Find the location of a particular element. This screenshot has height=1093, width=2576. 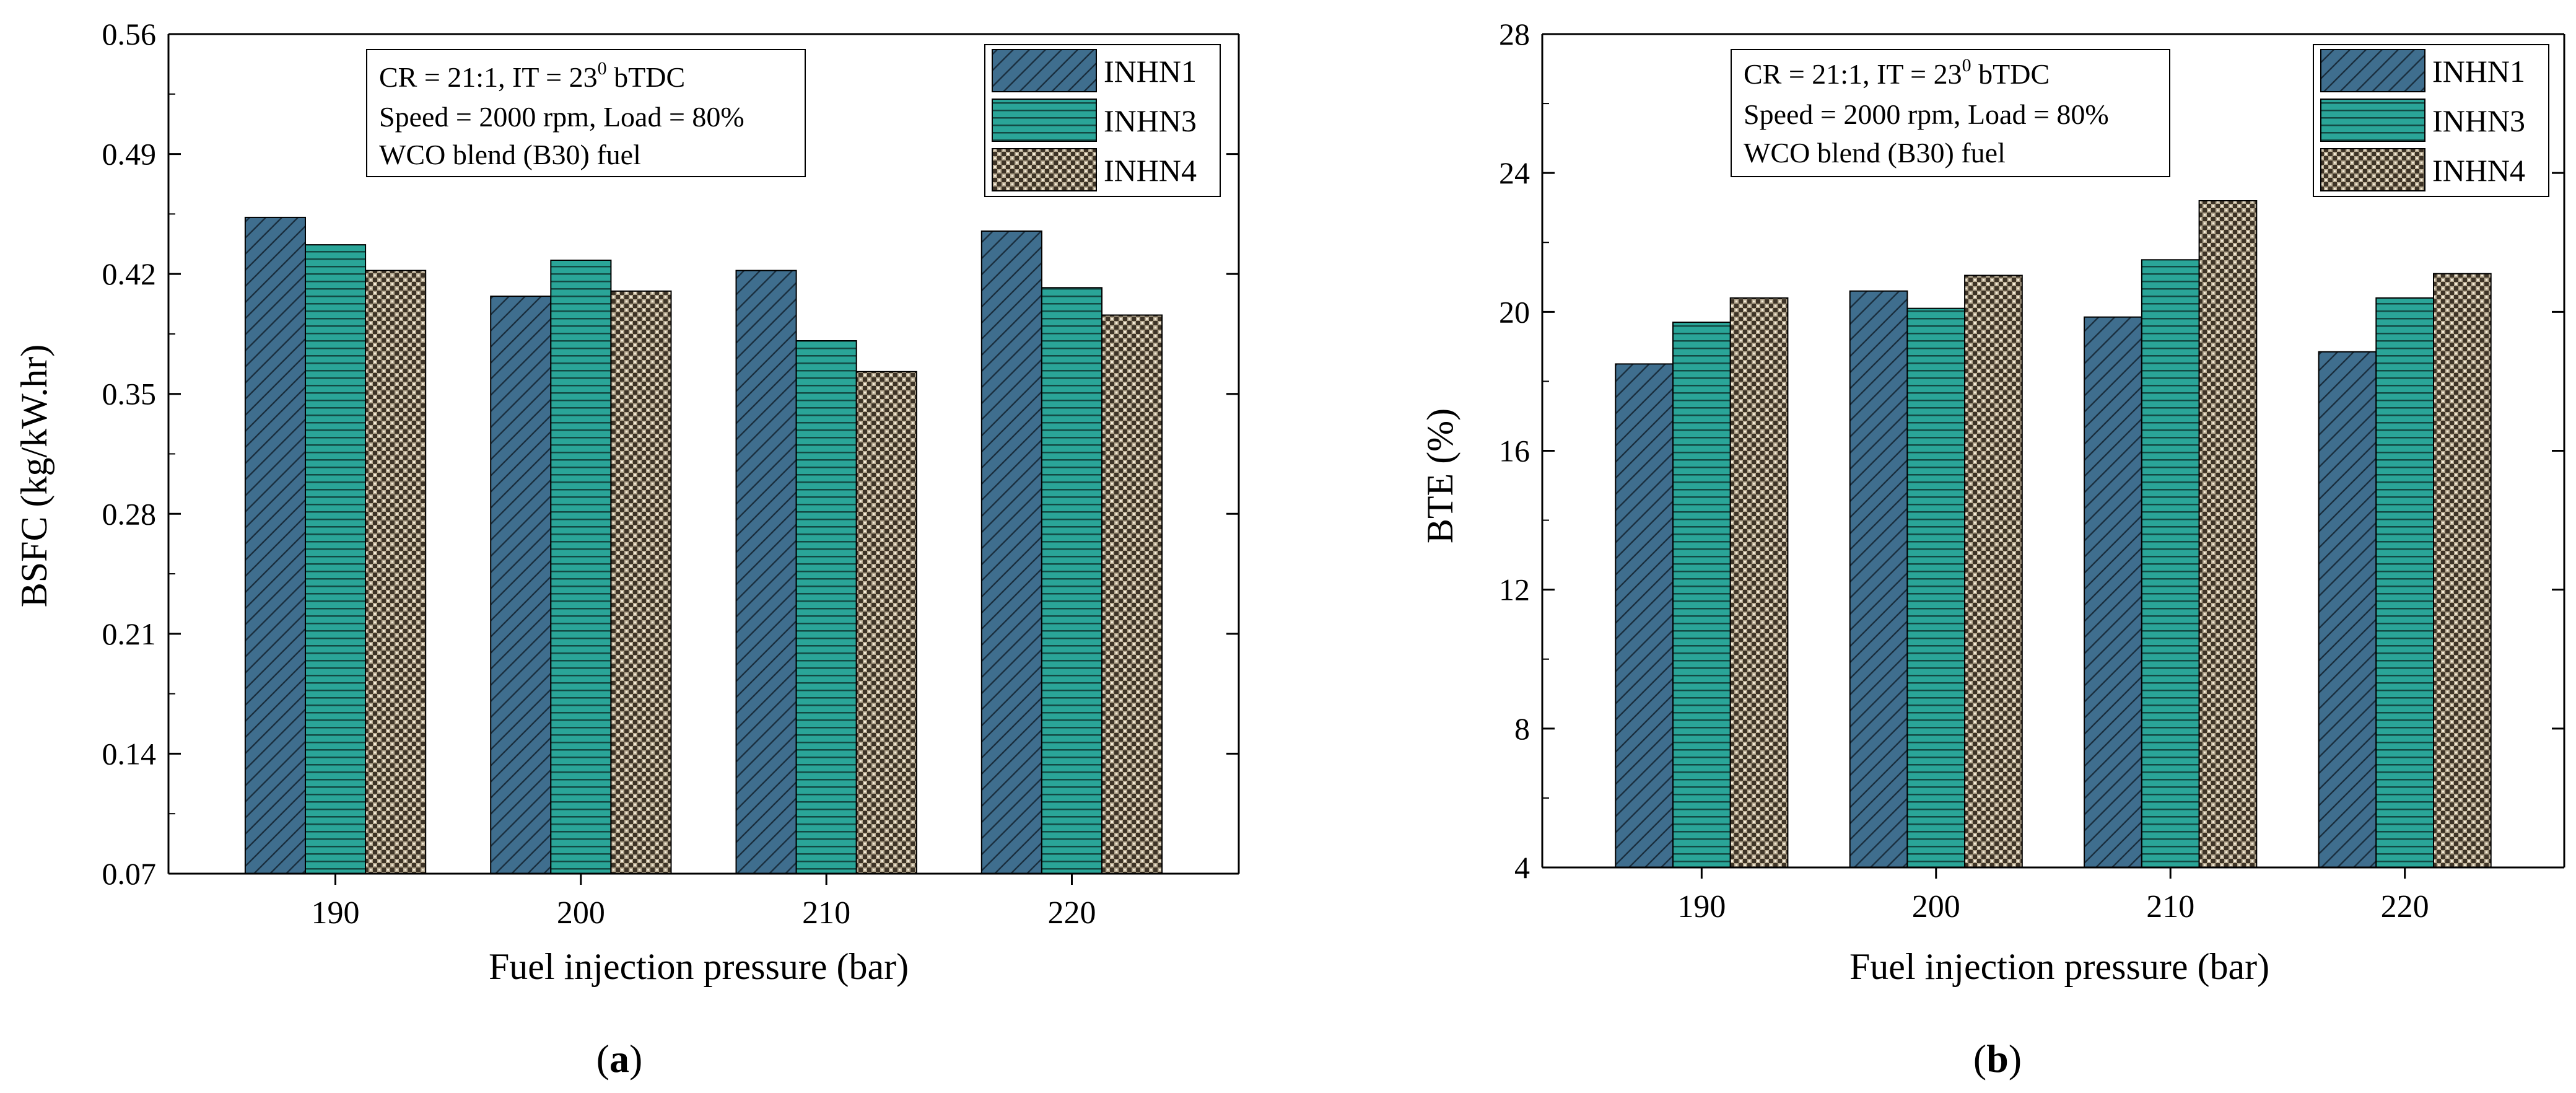

chart-b-x-tick-label-200: 200 is located at coordinates (1936, 907).